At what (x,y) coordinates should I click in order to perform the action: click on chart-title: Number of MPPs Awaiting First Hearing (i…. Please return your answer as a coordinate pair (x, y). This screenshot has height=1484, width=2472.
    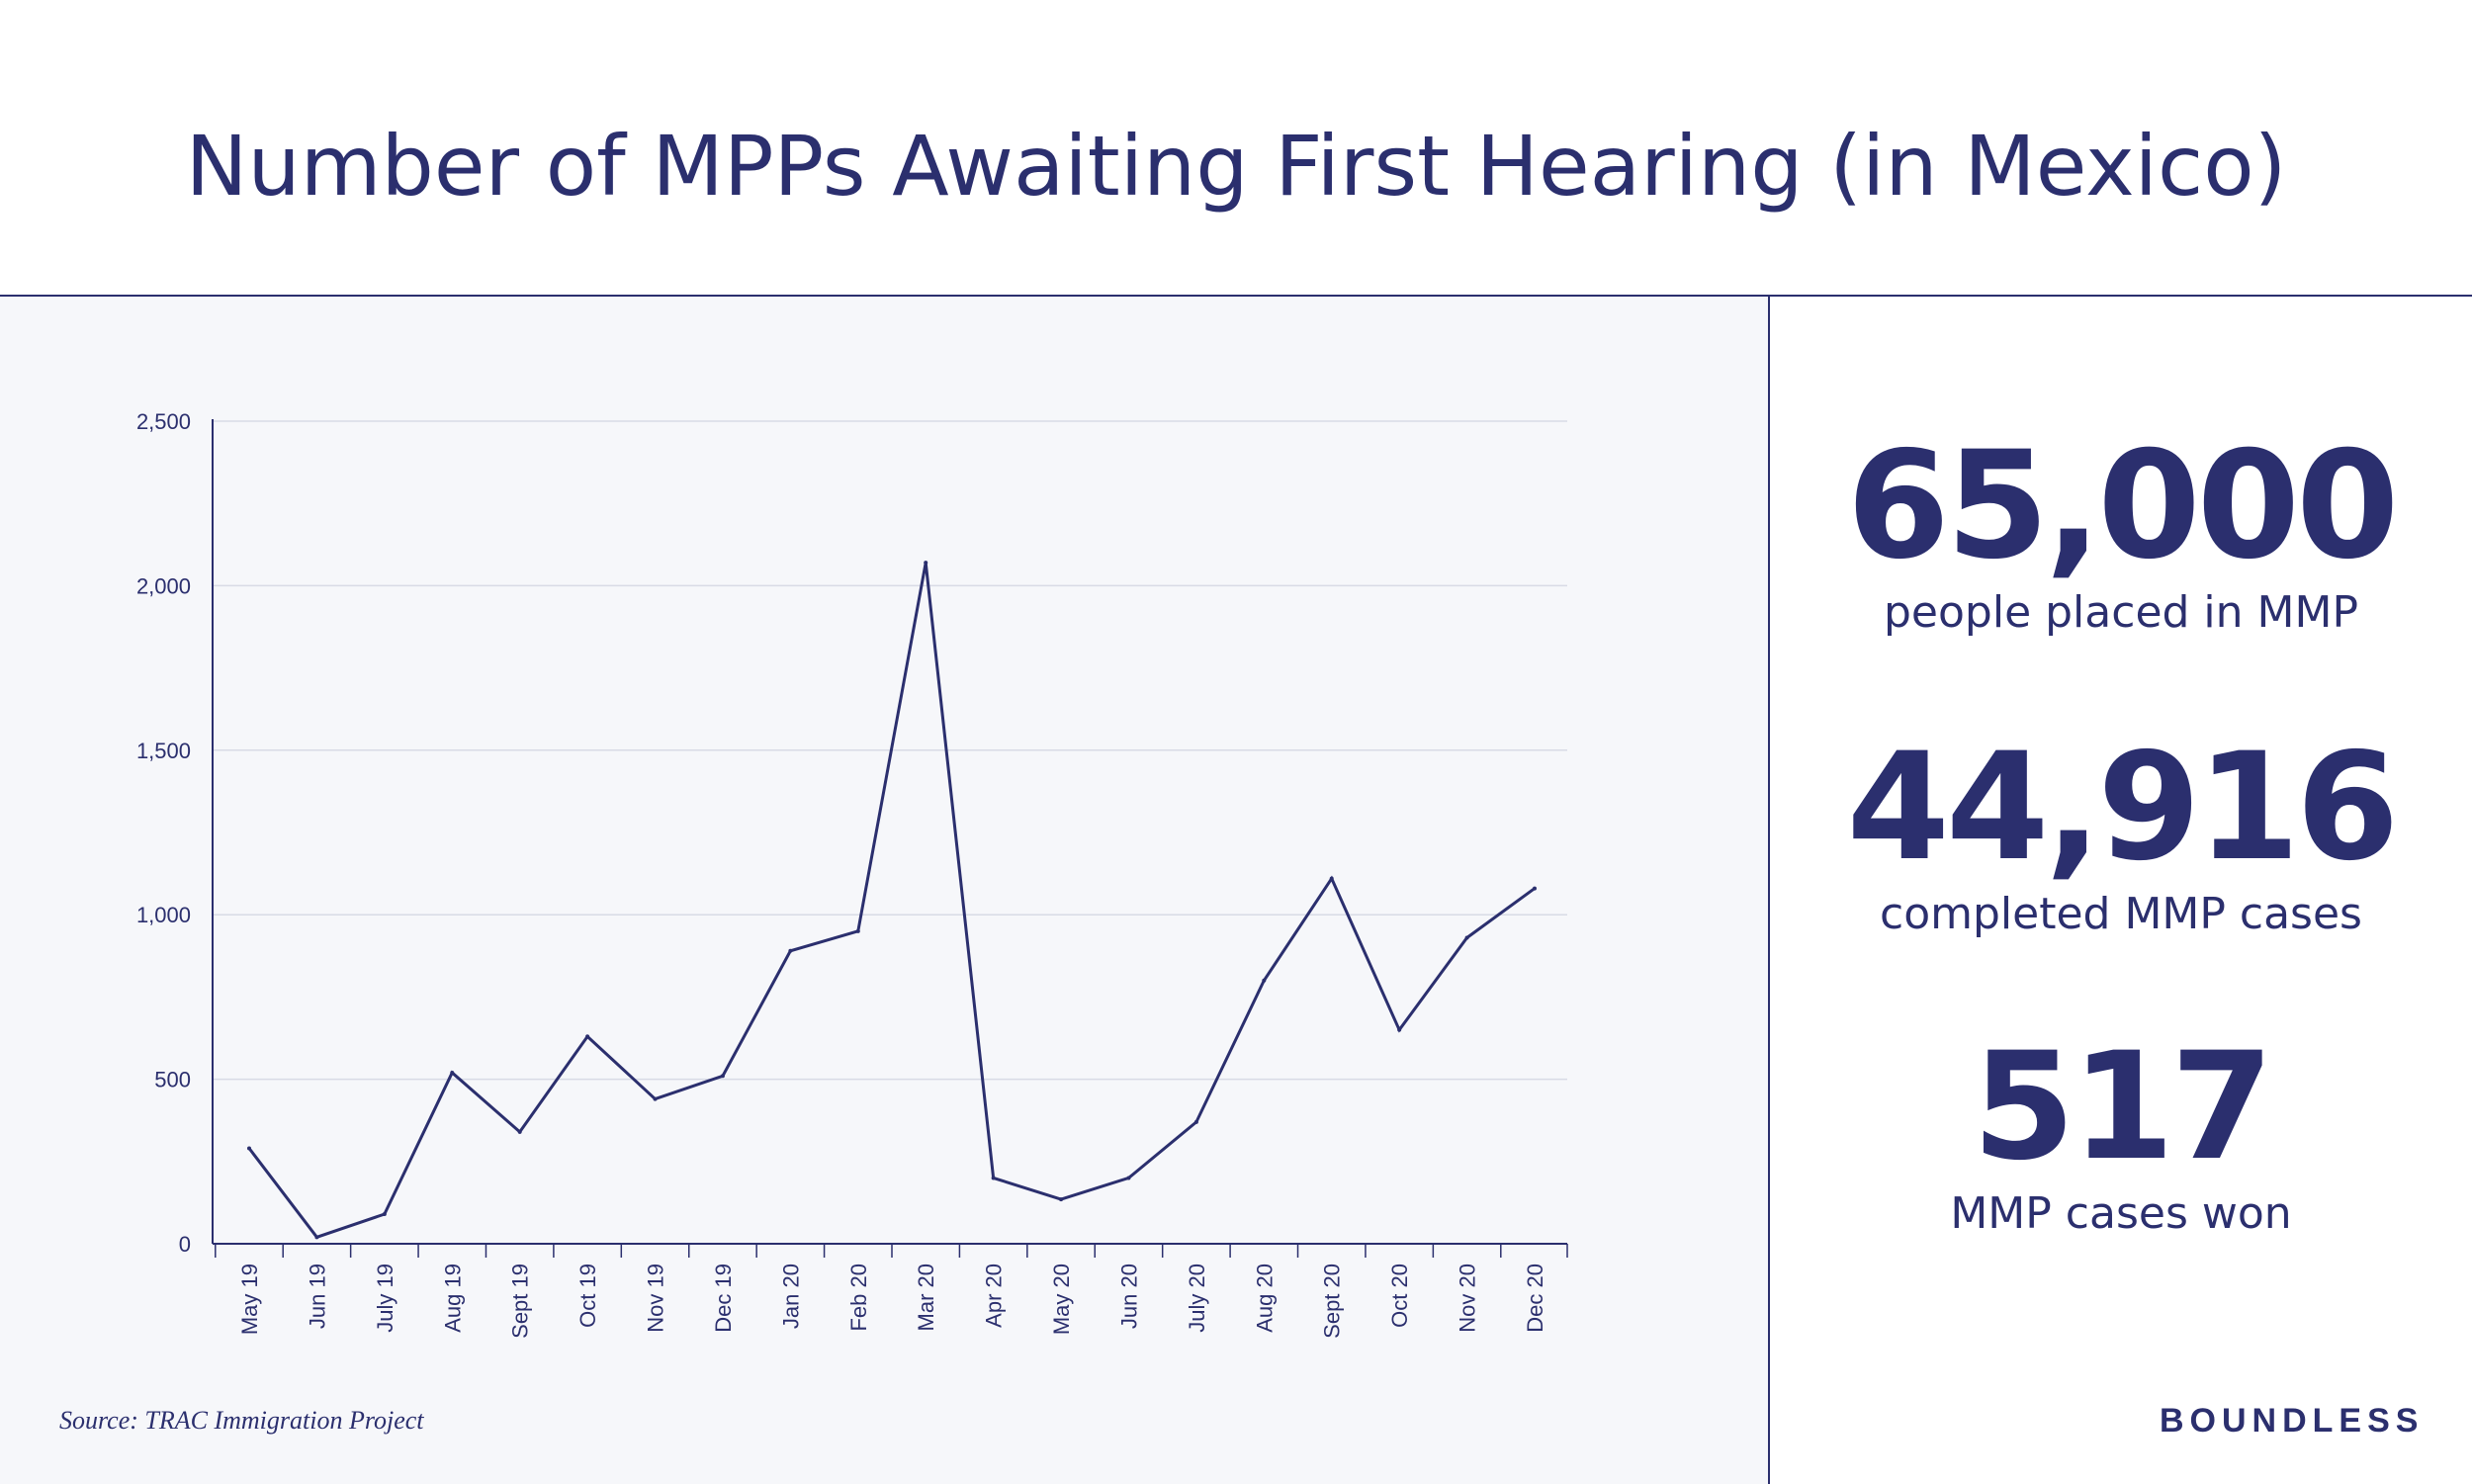
    Looking at the image, I should click on (1236, 166).